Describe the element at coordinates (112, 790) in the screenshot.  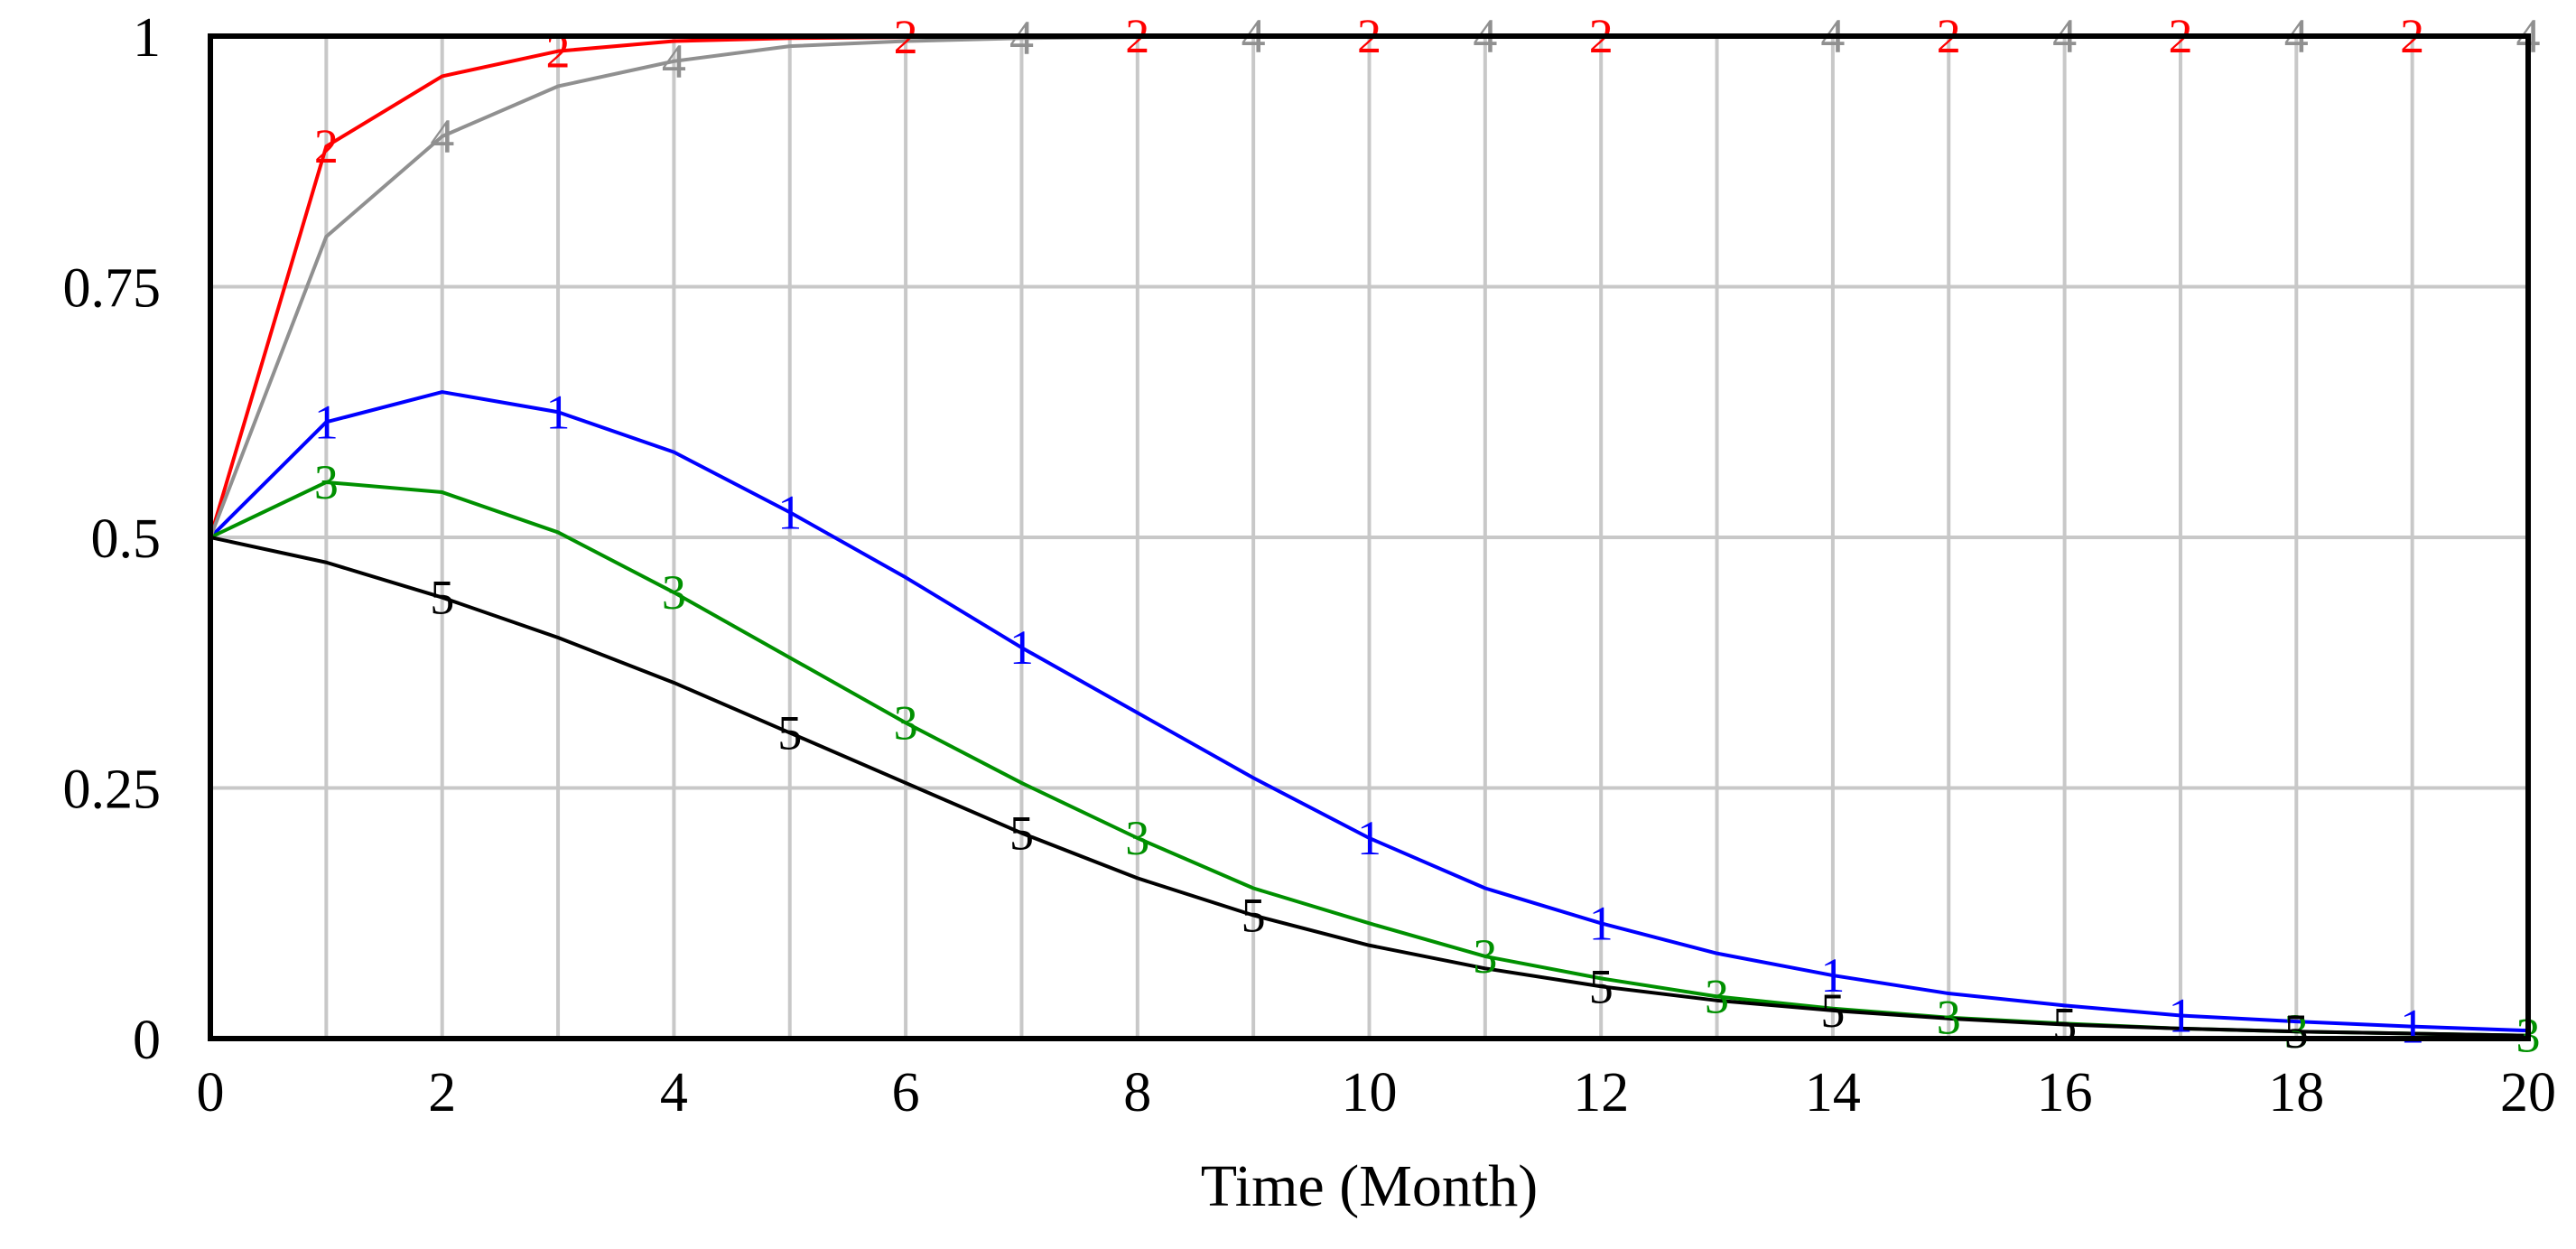
I see `y-tick-label: 0.25` at that location.